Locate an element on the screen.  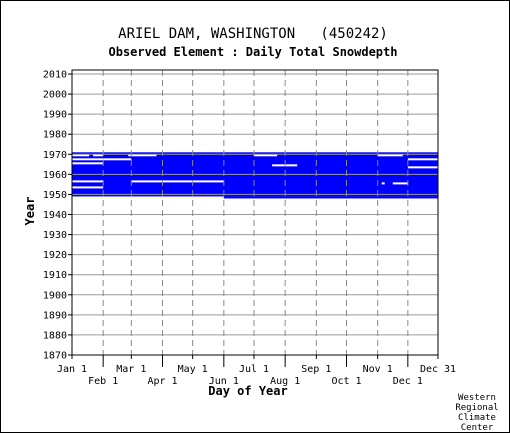
y-tick-label: 1990 is located at coordinates (55, 115).